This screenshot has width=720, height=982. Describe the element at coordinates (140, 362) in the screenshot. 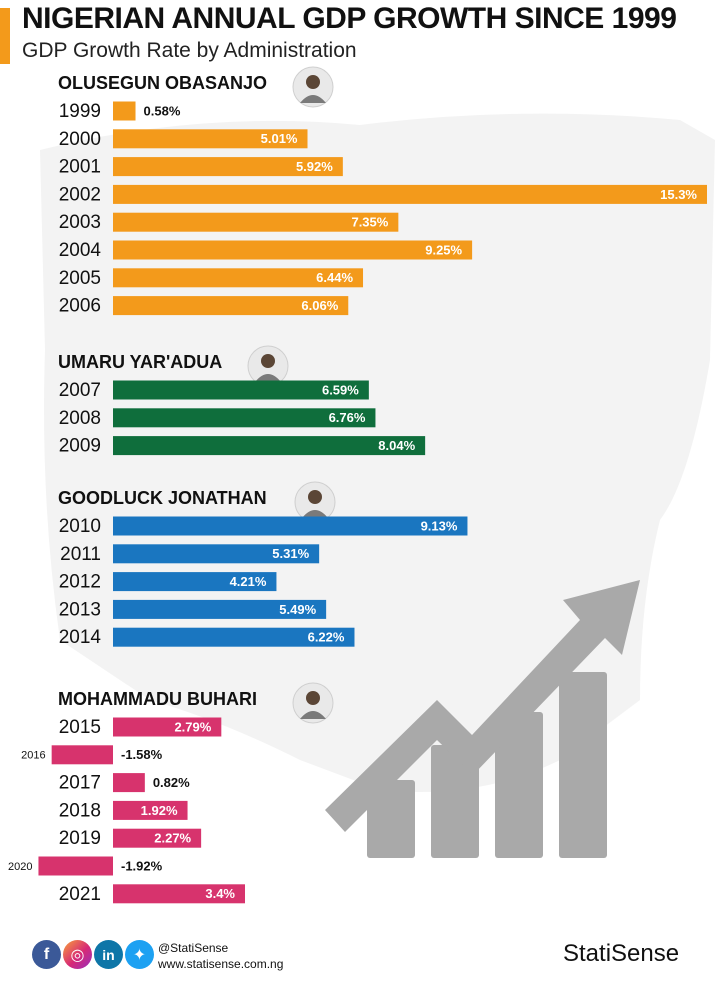

I see `administration-name: UMARU YAR'ADUA` at that location.